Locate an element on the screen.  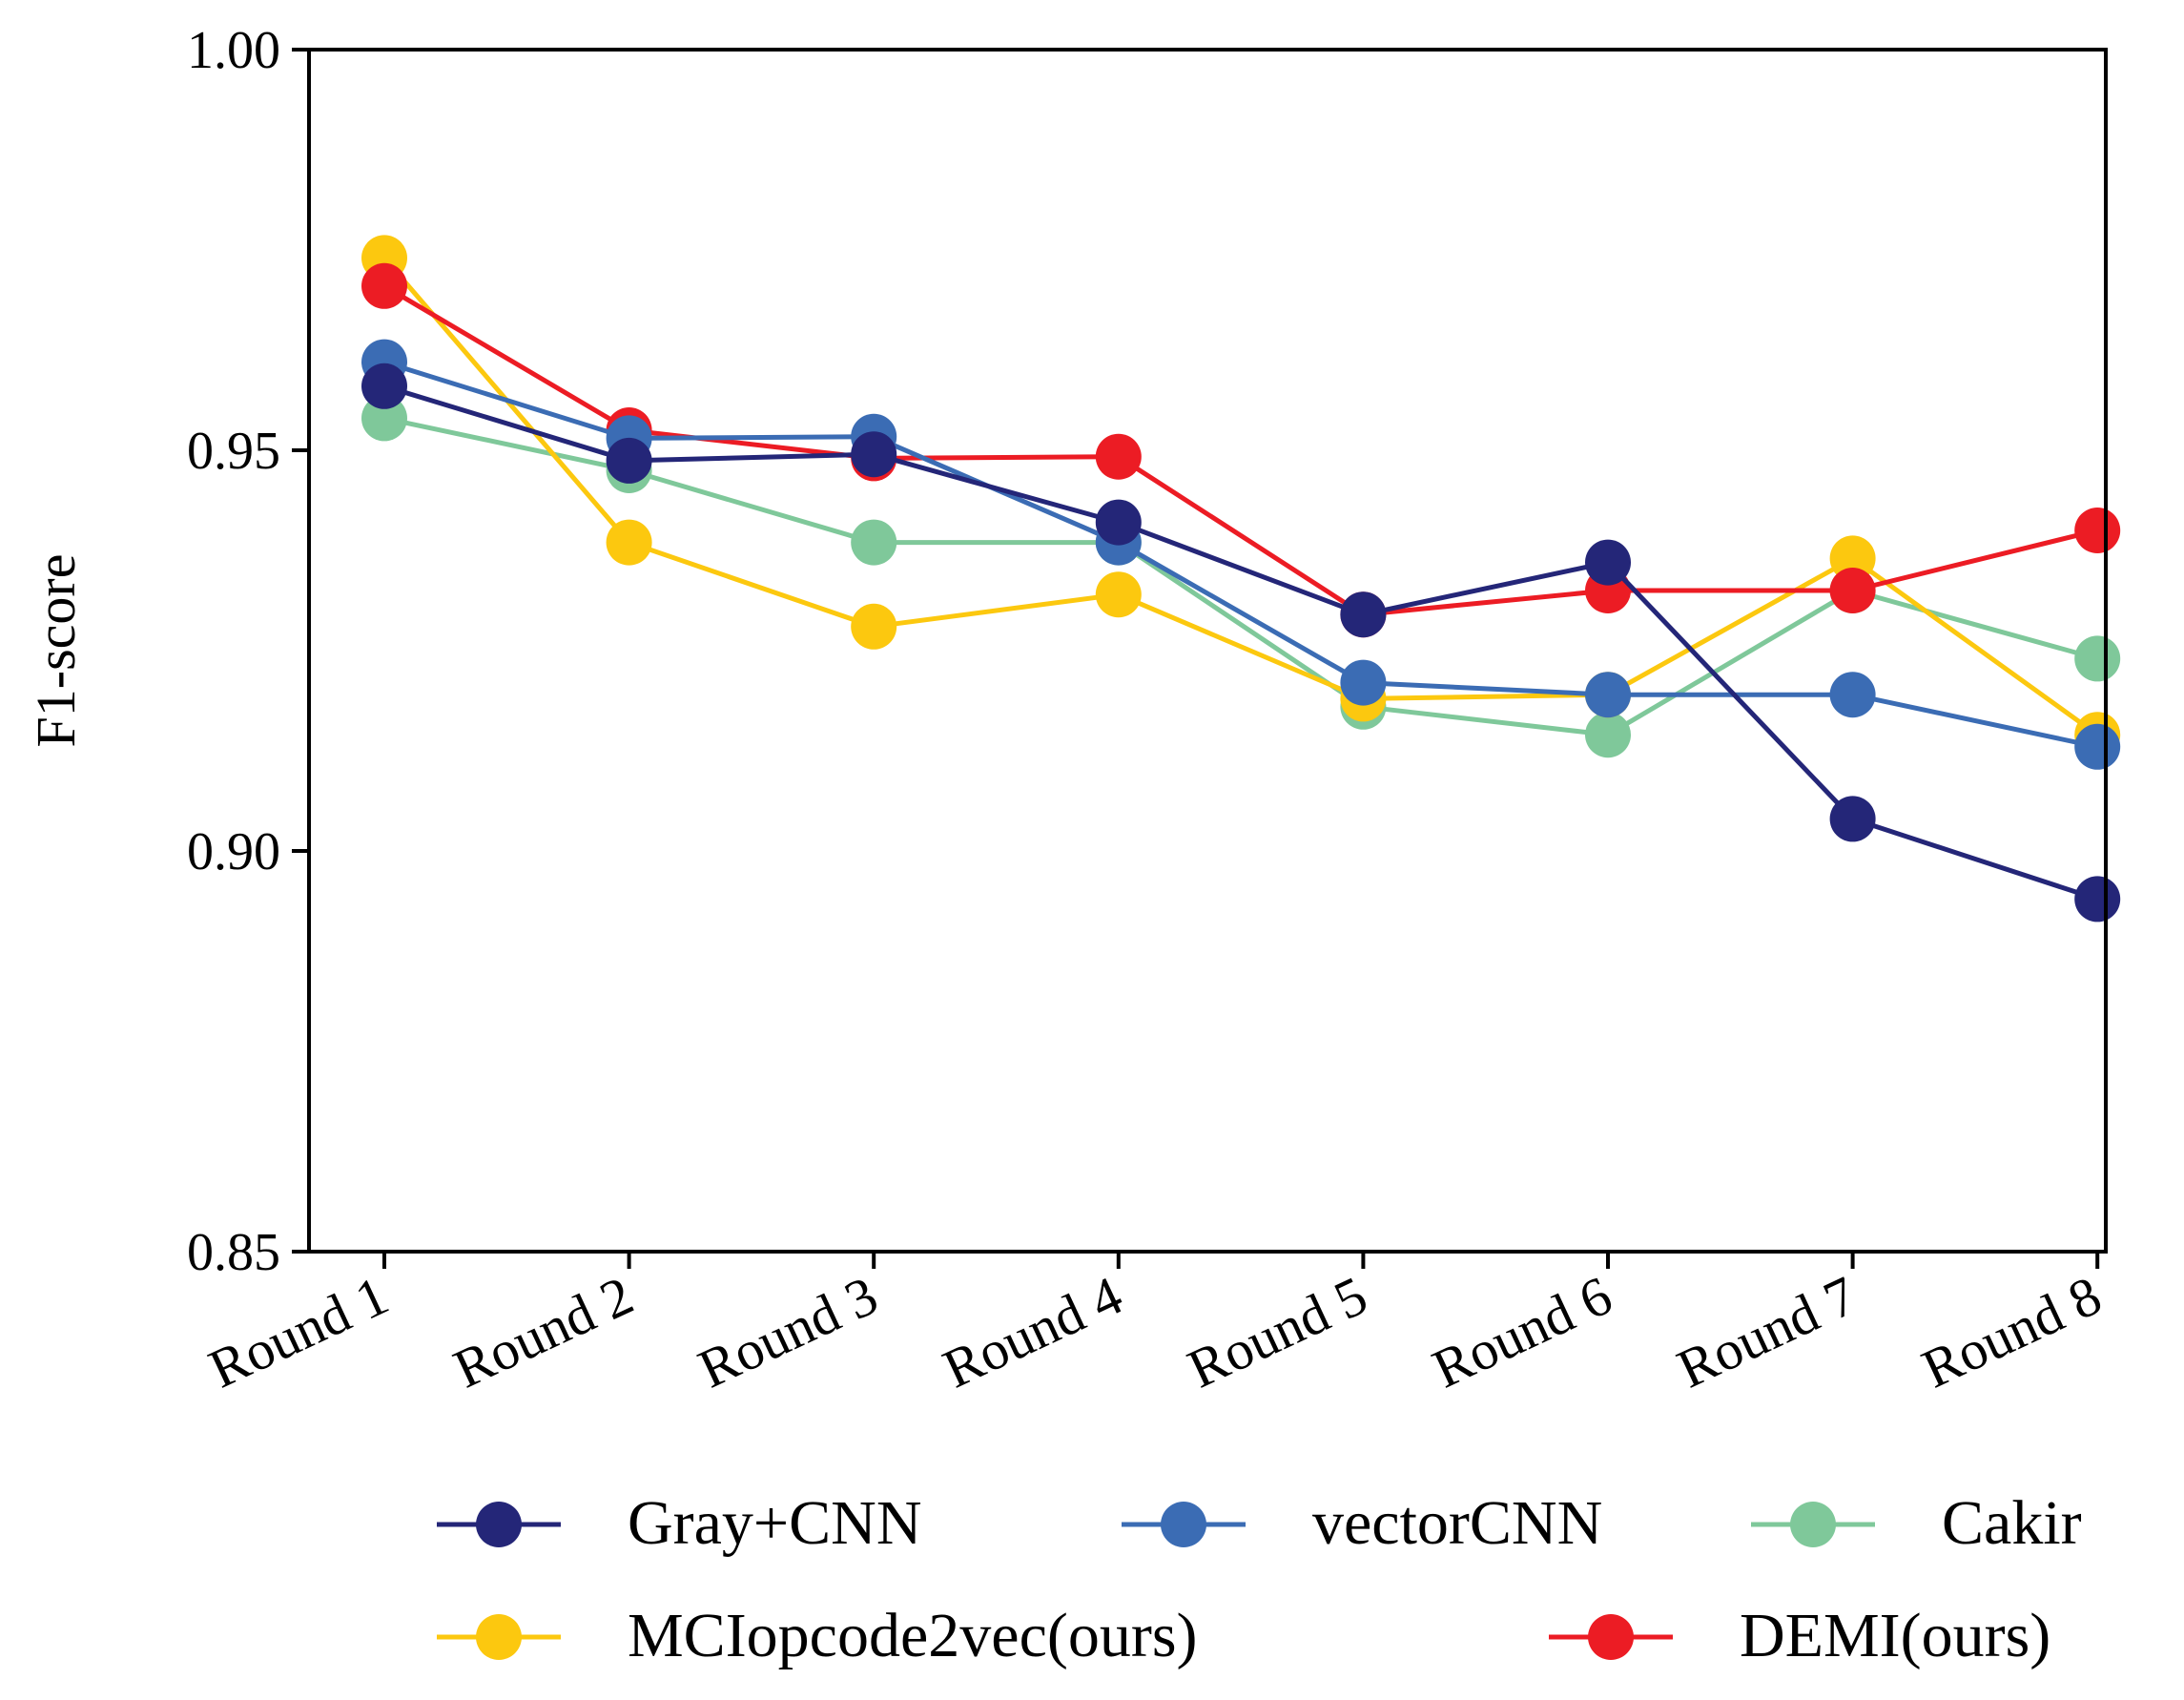
legend-item-demi-ours: DEMI(ours) is located at coordinates (1800, 1635).